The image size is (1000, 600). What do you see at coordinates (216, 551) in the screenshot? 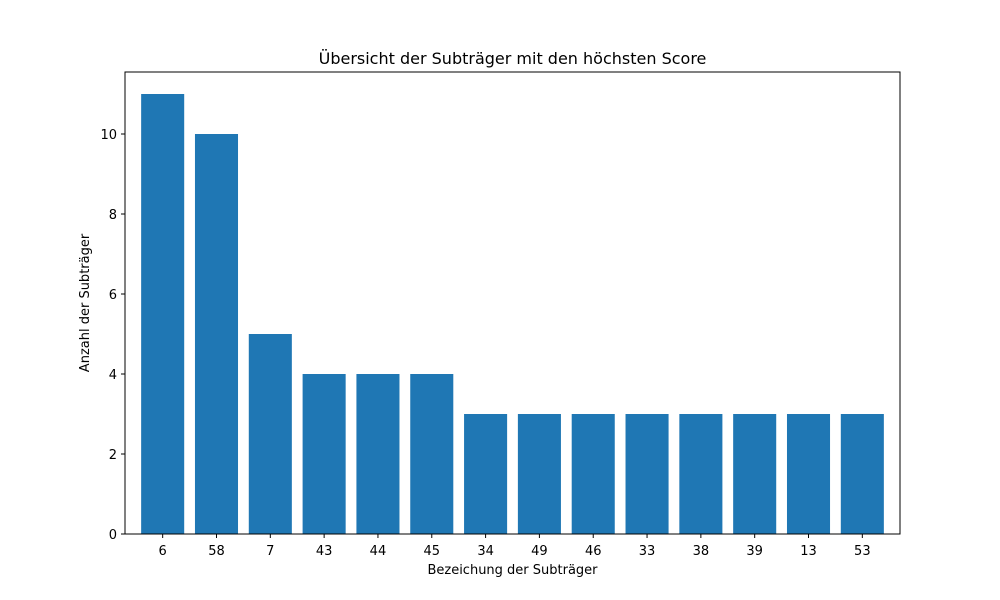
I see `x-tick-label-58: 58` at bounding box center [216, 551].